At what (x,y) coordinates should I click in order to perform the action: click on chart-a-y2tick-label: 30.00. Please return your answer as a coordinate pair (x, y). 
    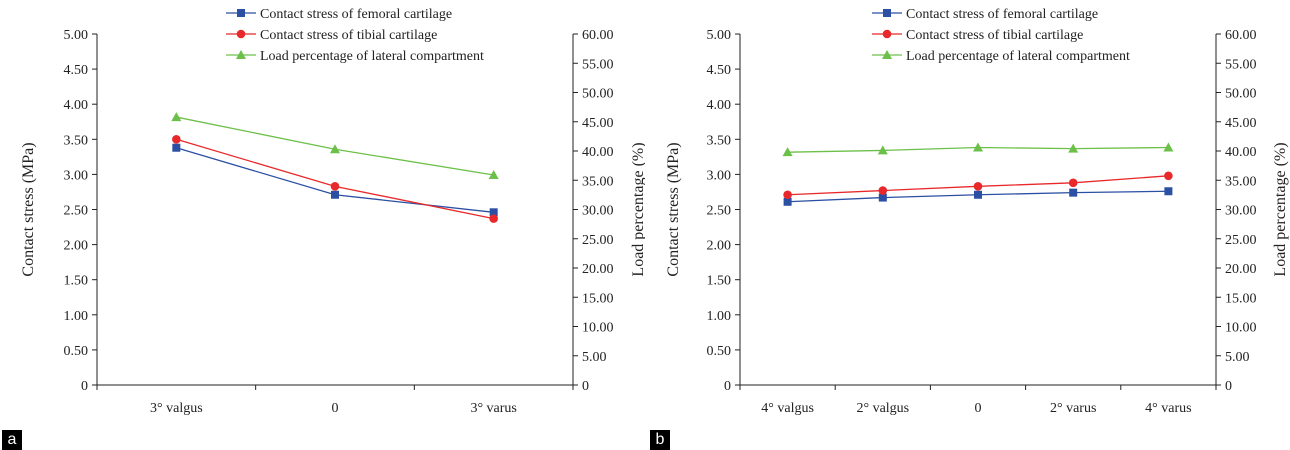
    Looking at the image, I should click on (598, 211).